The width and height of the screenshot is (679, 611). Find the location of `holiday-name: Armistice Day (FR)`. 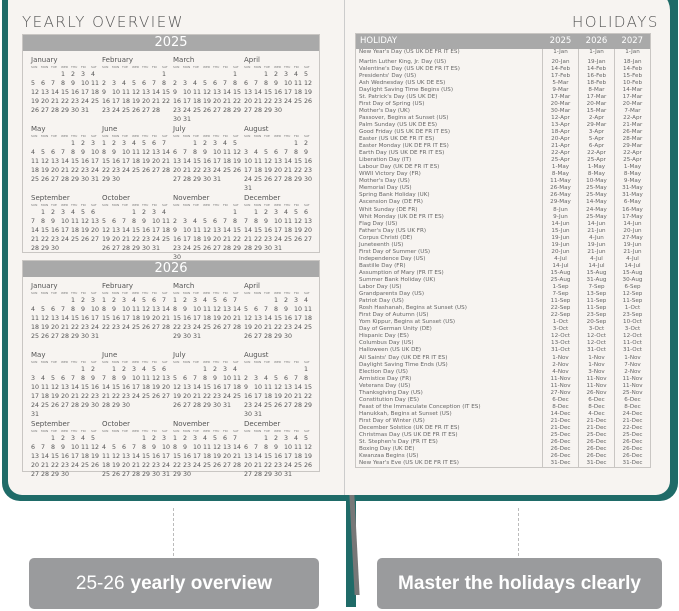

holiday-name: Armistice Day (FR) is located at coordinates (385, 378).